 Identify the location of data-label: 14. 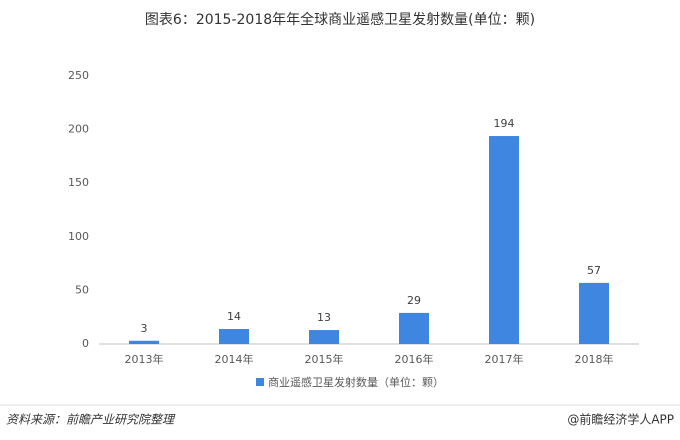
(234, 316).